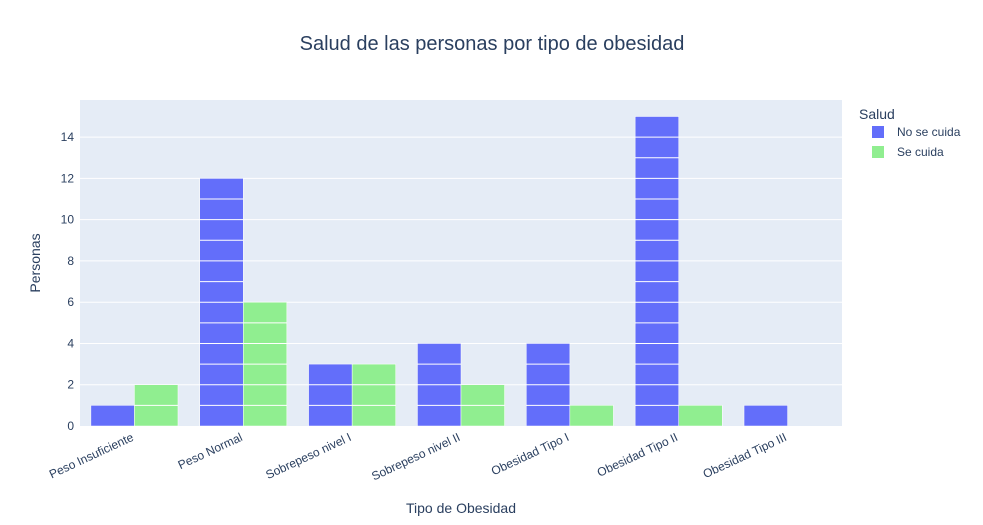  I want to click on y-axis-title: Personas, so click(35, 262).